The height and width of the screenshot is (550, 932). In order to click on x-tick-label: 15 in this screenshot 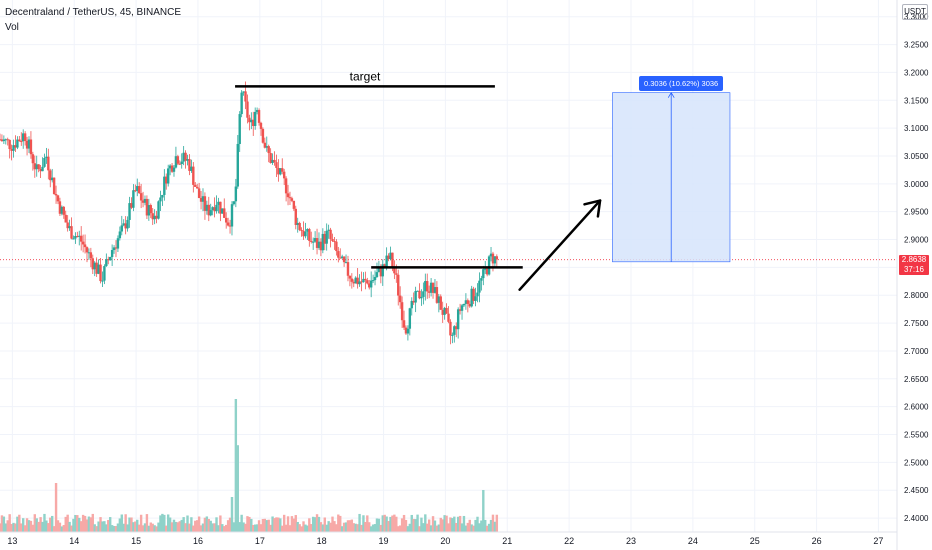, I will do `click(136, 541)`.